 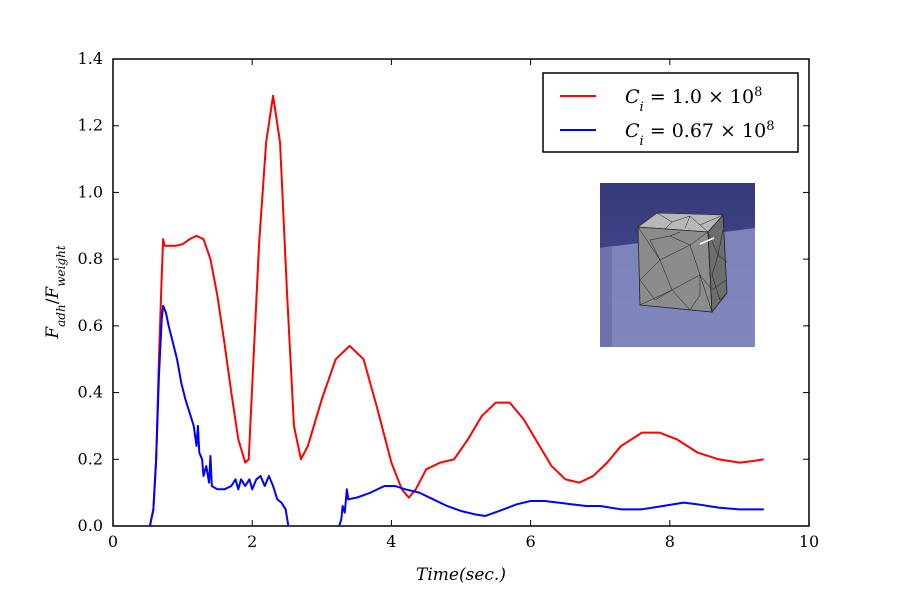 I want to click on y-tick-label: 1.0, so click(x=90, y=191).